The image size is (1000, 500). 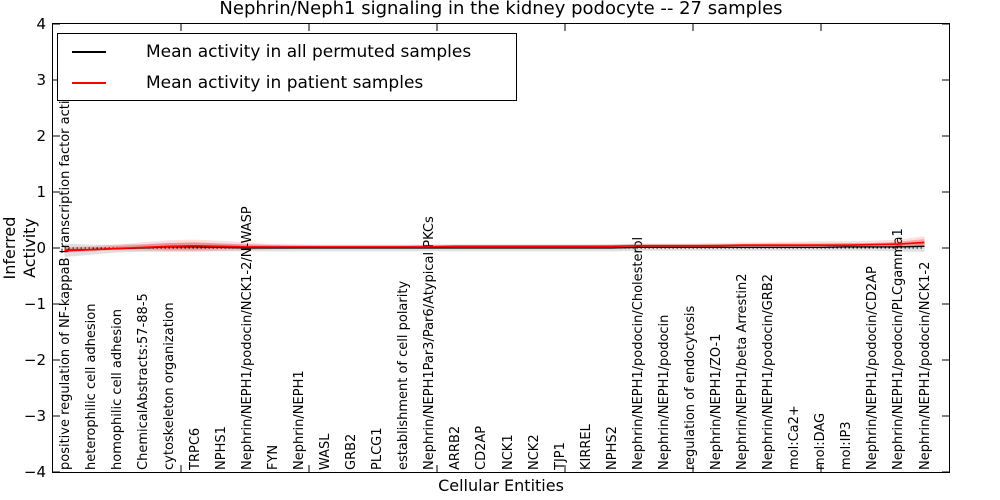 What do you see at coordinates (41, 80) in the screenshot?
I see `y-tick-label: 3` at bounding box center [41, 80].